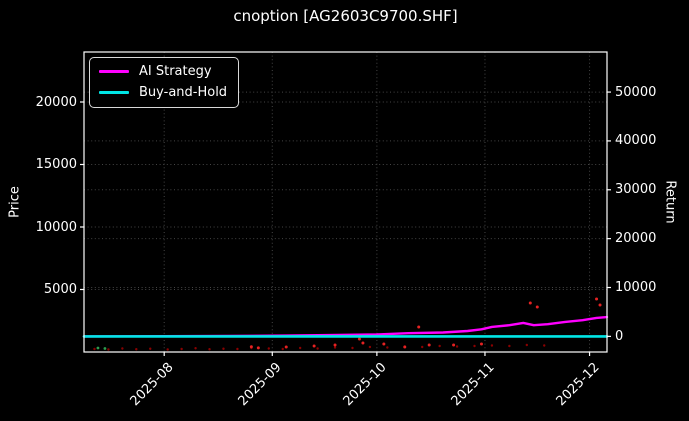 The image size is (689, 421). I want to click on left-tick-label: 10000, so click(56, 227).